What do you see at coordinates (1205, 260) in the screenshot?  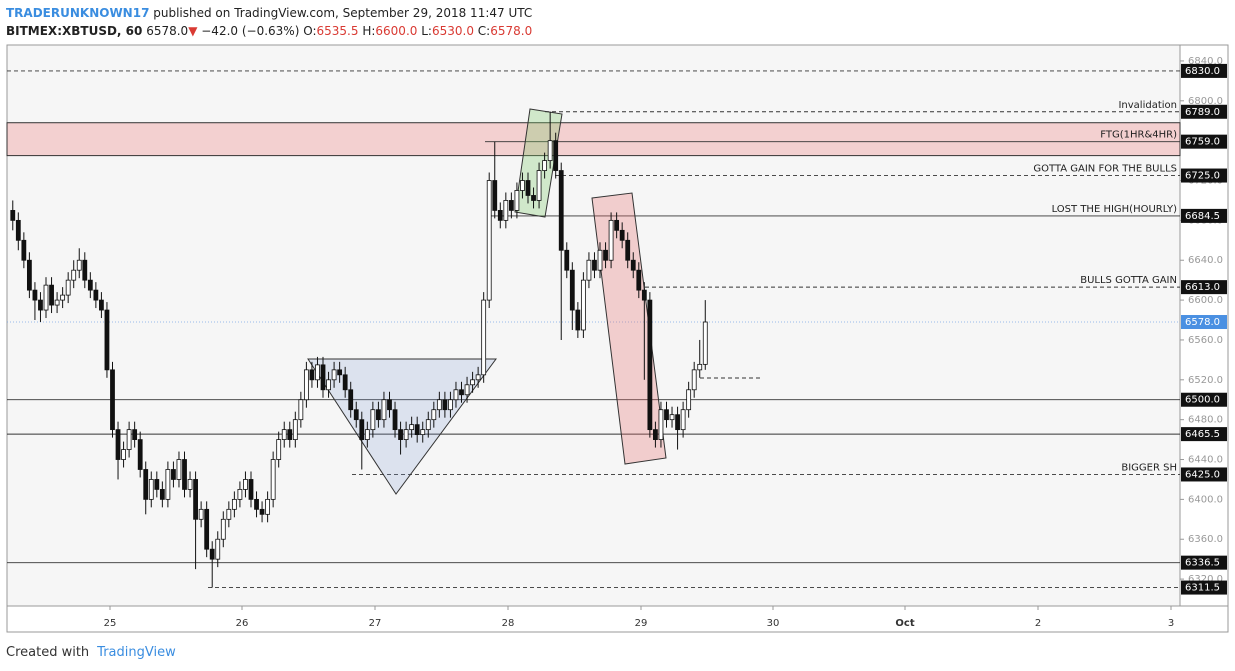 I see `y-tick-label: 6640.0` at bounding box center [1205, 260].